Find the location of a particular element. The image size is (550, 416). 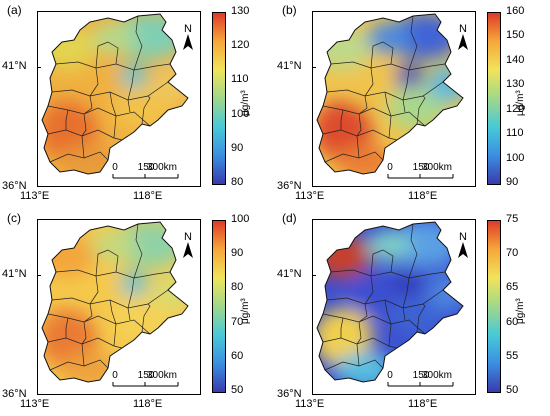

colorbar-tick-label: 140 is located at coordinates (515, 59).